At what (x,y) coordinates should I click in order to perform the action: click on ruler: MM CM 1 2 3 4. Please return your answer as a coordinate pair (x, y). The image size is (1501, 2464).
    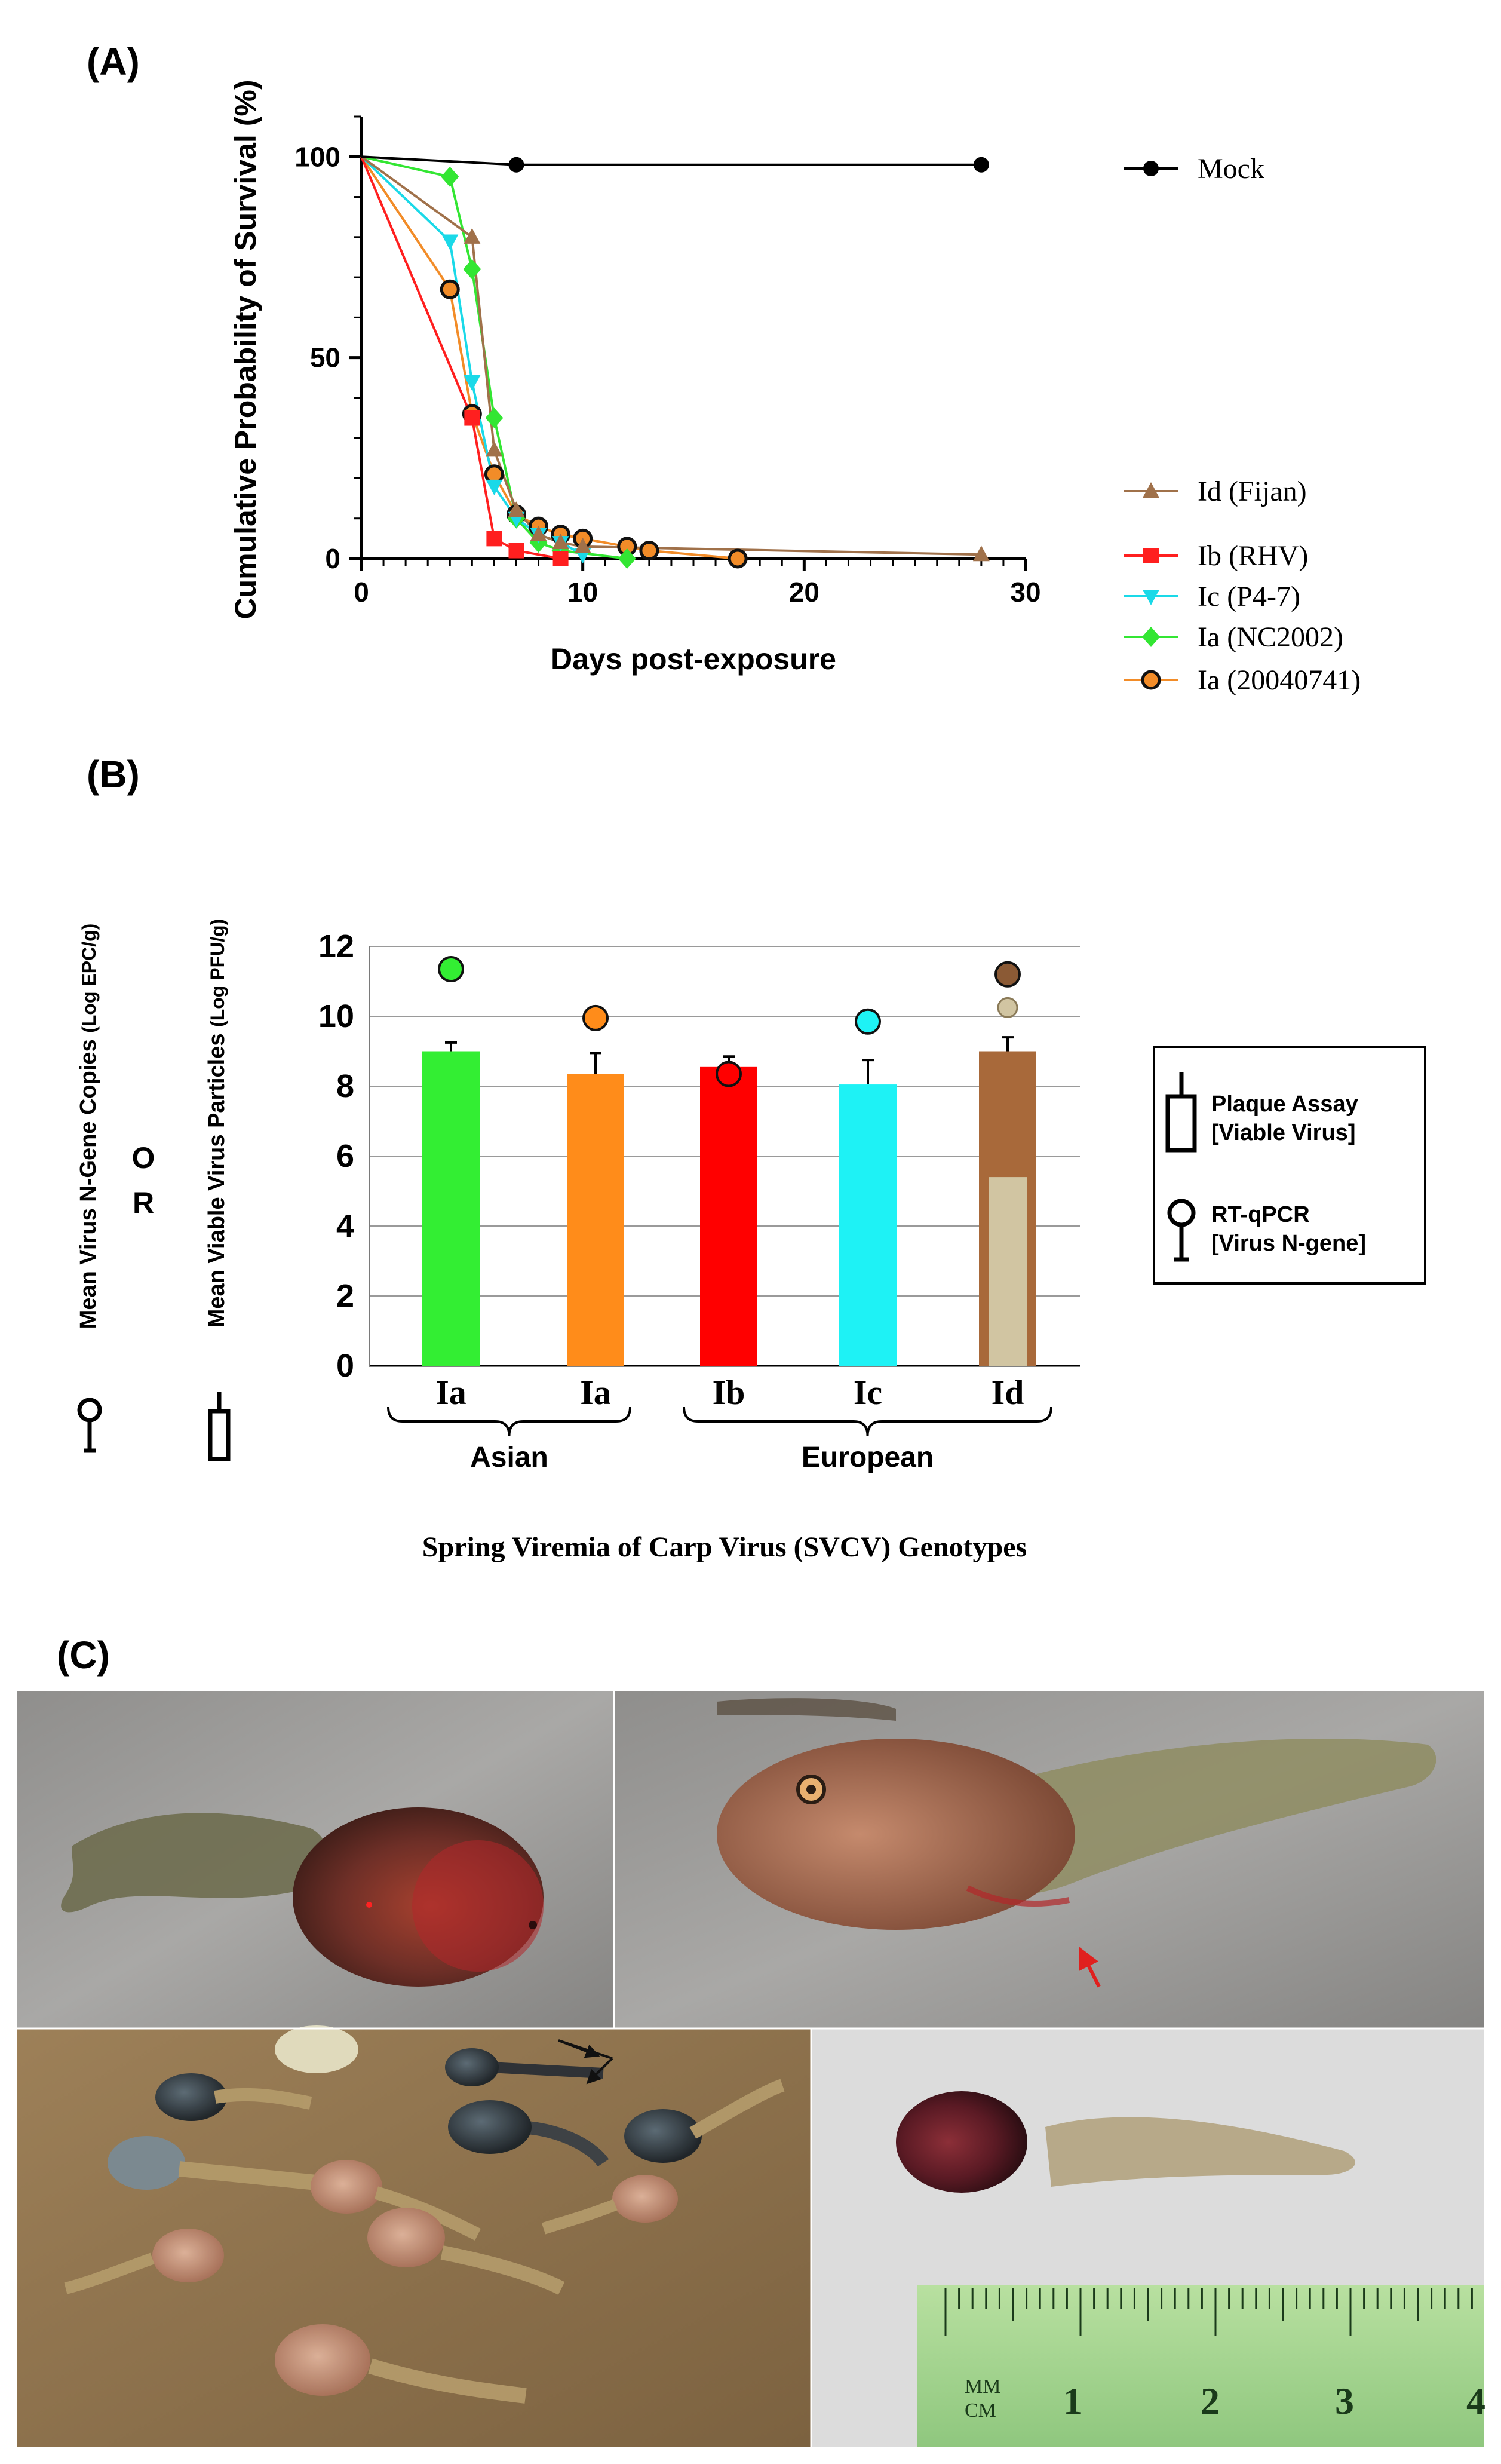
    Looking at the image, I should click on (1201, 2366).